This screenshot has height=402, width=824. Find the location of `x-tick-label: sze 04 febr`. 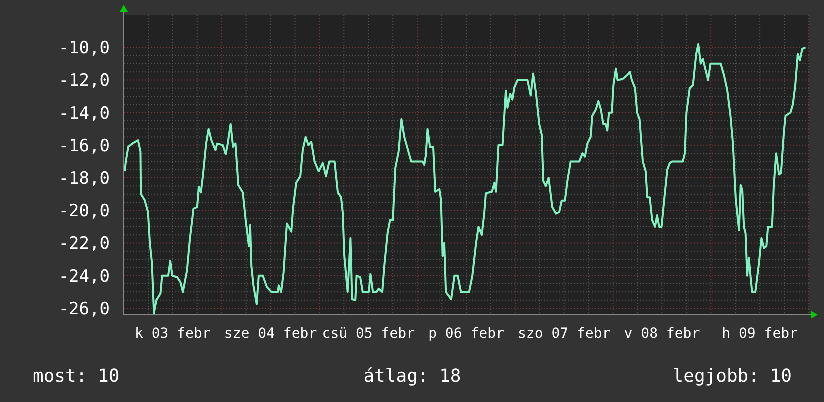

x-tick-label: sze 04 febr is located at coordinates (271, 334).